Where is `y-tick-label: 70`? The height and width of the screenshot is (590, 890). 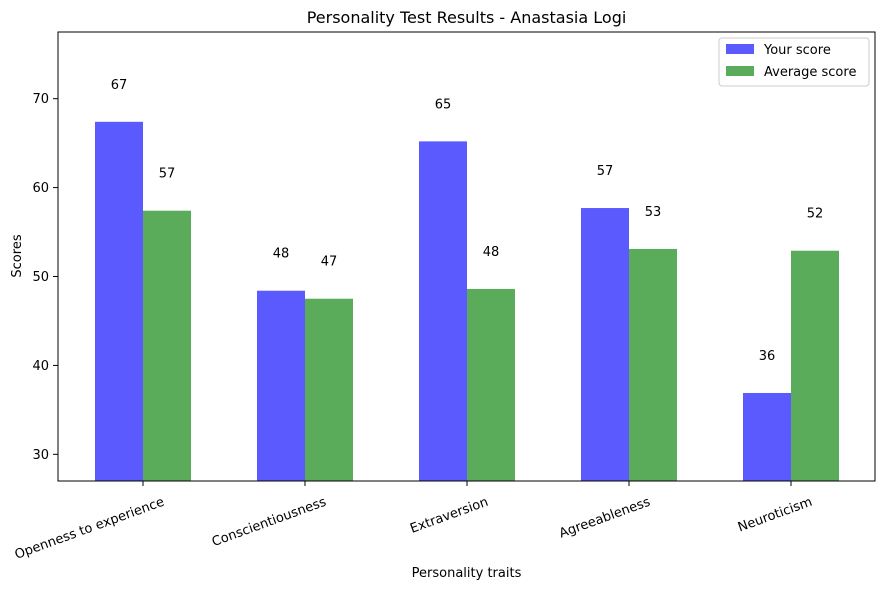 y-tick-label: 70 is located at coordinates (40, 99).